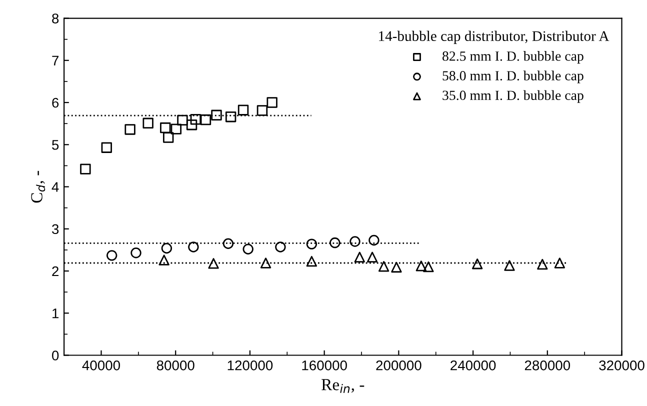 This screenshot has height=406, width=647. What do you see at coordinates (513, 77) in the screenshot?
I see `legend-label: 58.0 mm I. D. bubble cap` at bounding box center [513, 77].